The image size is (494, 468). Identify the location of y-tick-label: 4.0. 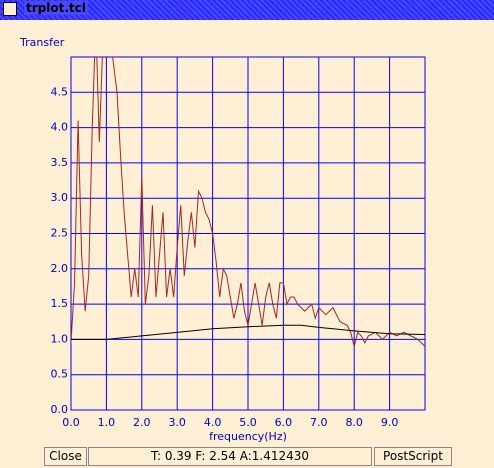
(60, 127).